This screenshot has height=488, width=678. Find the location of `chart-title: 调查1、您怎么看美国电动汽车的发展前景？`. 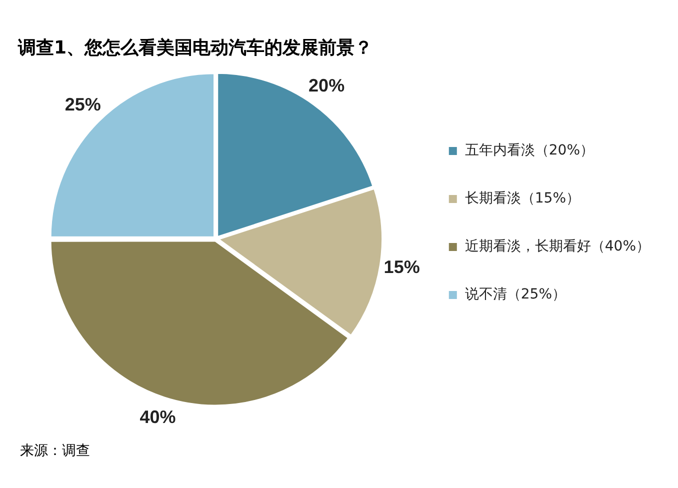

chart-title: 调查1、您怎么看美国电动汽车的发展前景？ is located at coordinates (195, 47).